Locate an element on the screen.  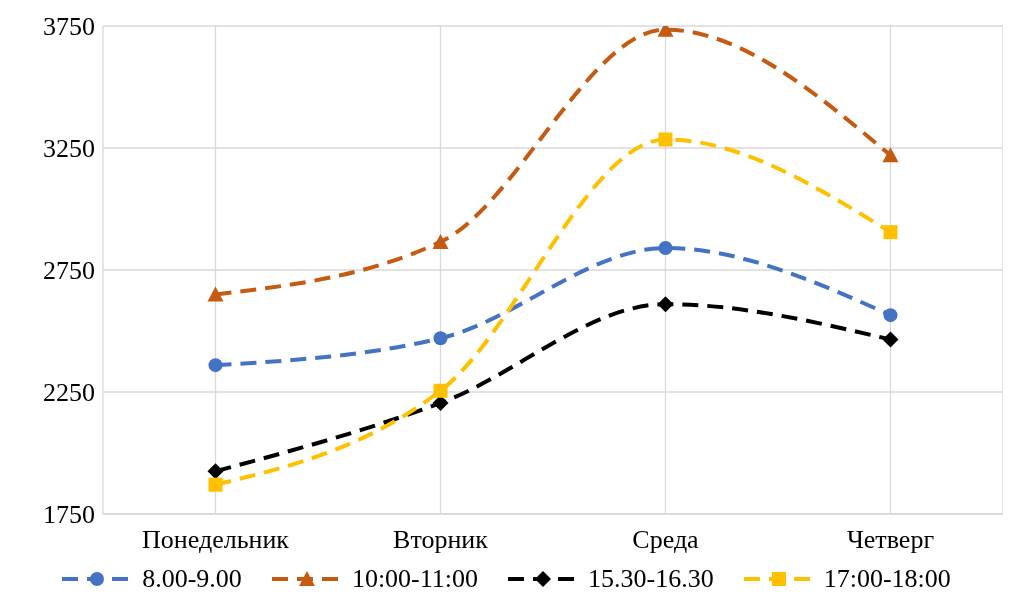
x-tick-label: Понедельник is located at coordinates (216, 540).